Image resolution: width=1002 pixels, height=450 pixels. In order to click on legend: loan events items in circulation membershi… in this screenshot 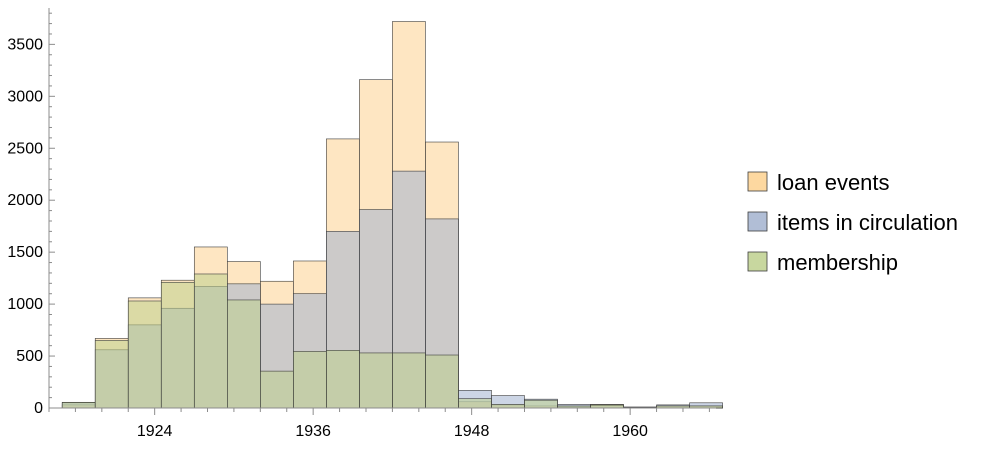, I will do `click(852, 222)`.